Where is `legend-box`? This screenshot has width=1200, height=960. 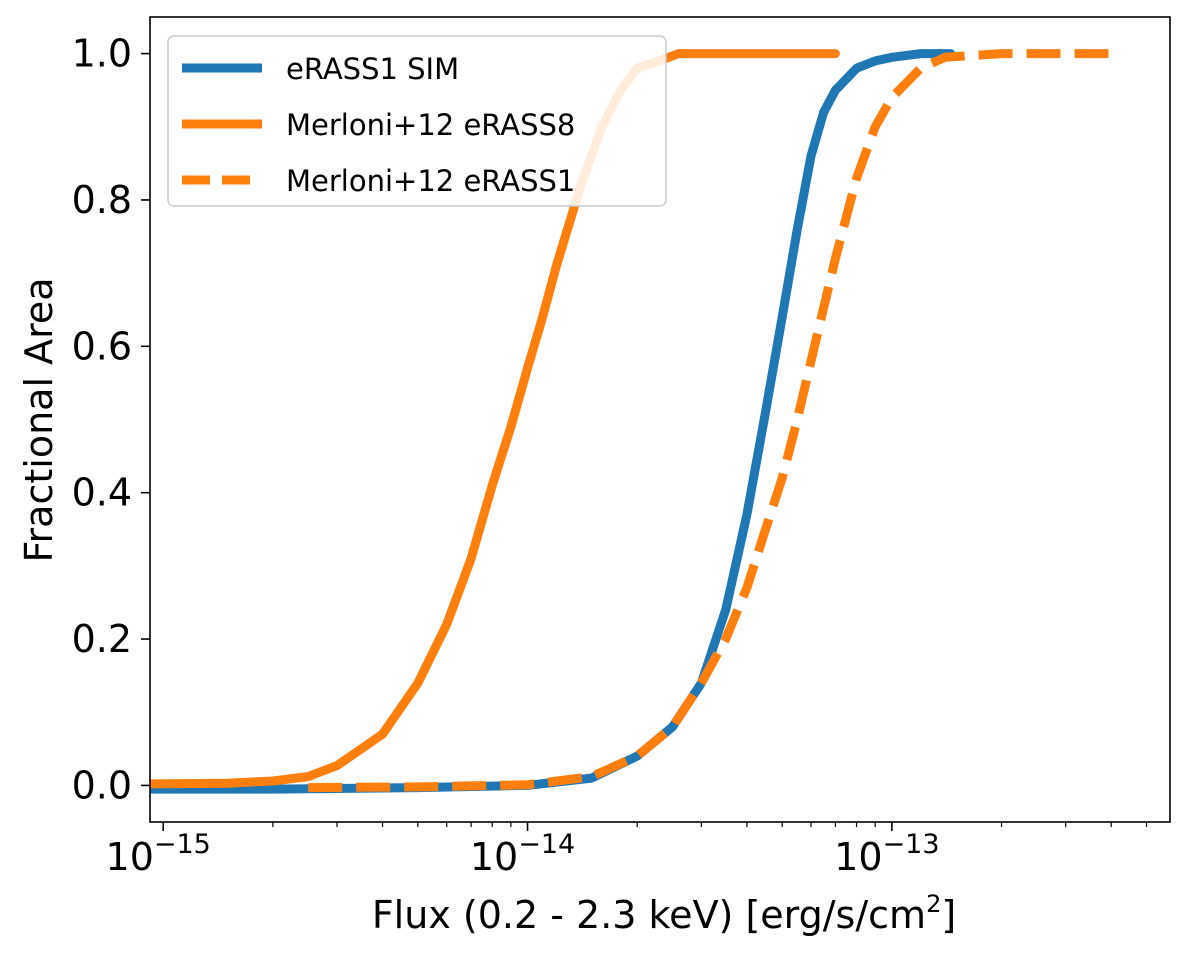 legend-box is located at coordinates (417, 121).